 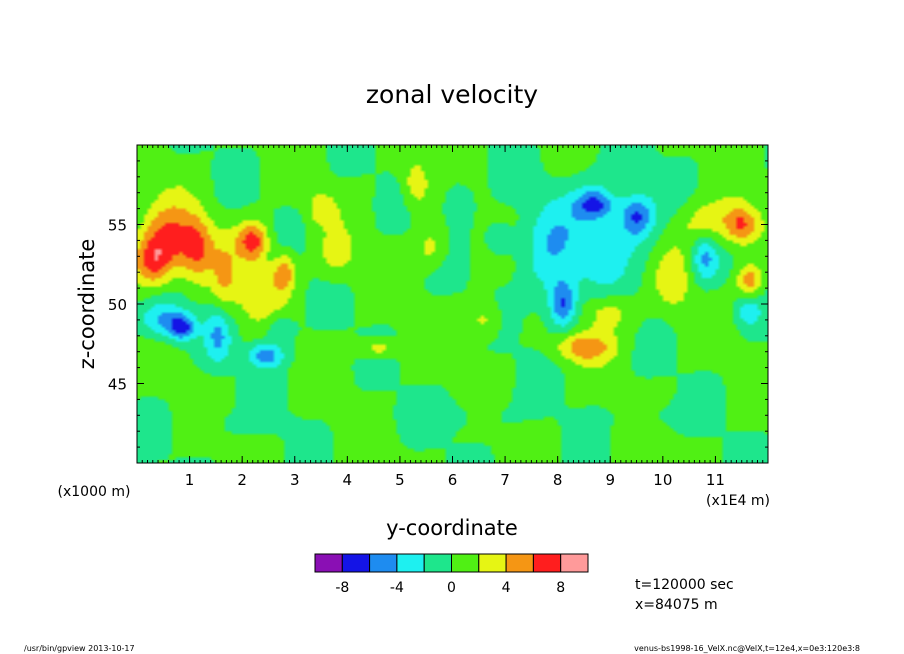 I want to click on x-tick-label: 10, so click(x=662, y=480).